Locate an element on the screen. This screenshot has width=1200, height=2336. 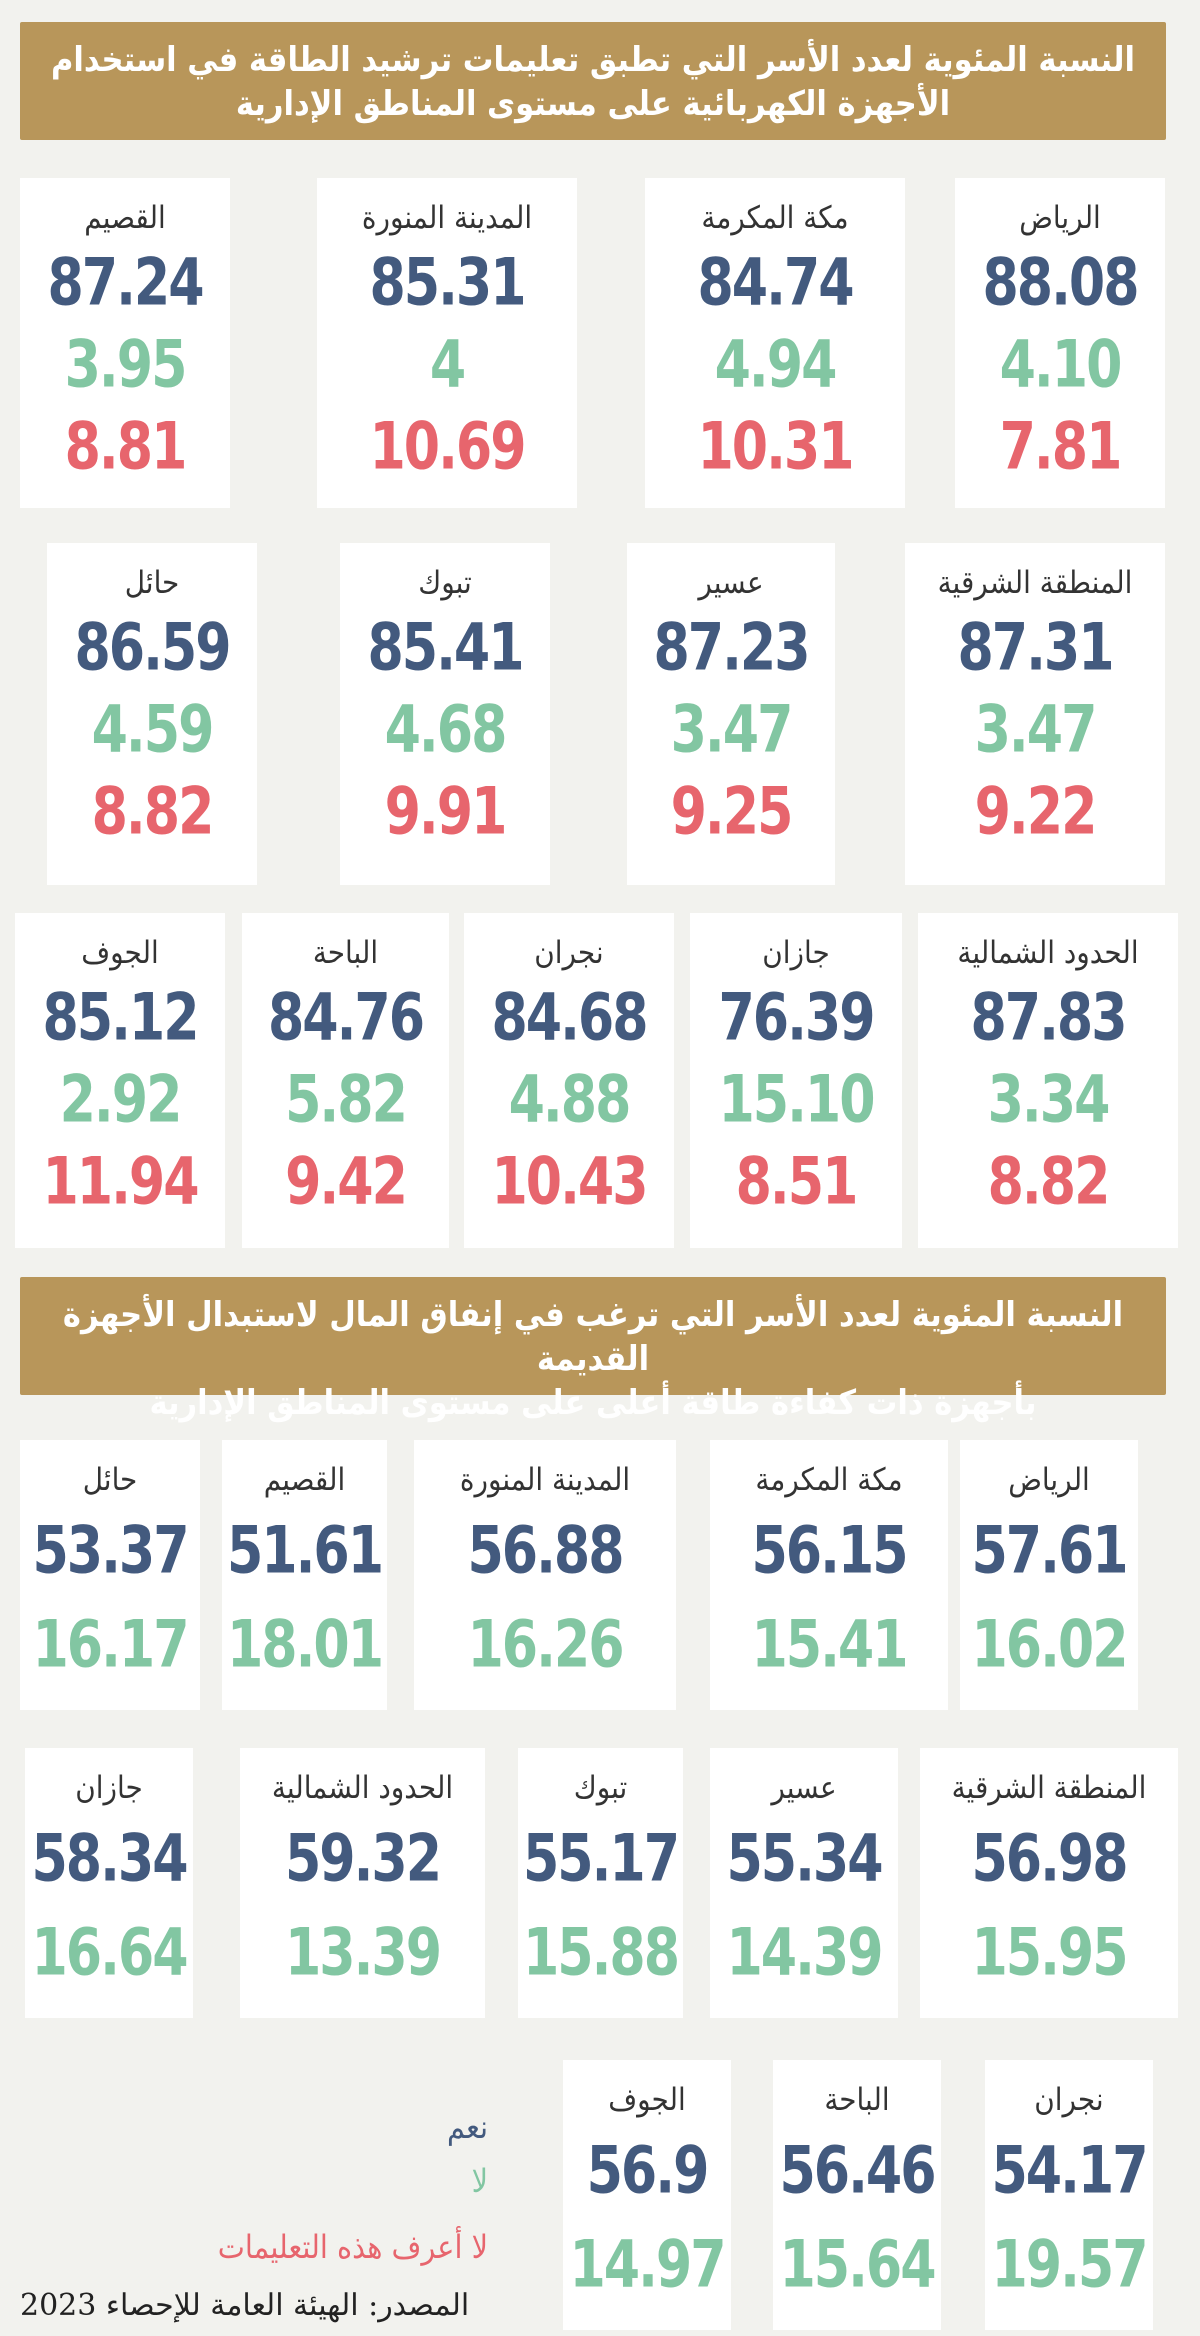
value-unknown: 11.94 is located at coordinates (120, 1181).